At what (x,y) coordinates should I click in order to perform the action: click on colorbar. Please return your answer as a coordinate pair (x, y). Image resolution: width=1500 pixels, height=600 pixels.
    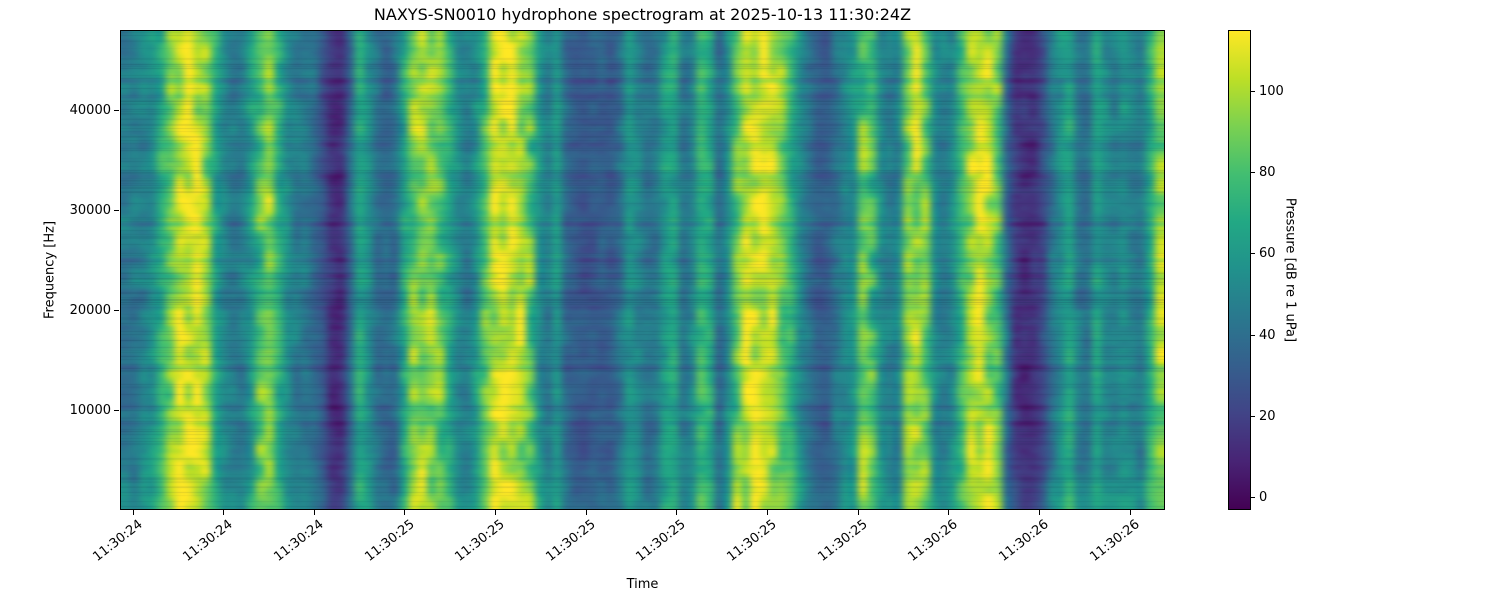
    Looking at the image, I should click on (1239, 270).